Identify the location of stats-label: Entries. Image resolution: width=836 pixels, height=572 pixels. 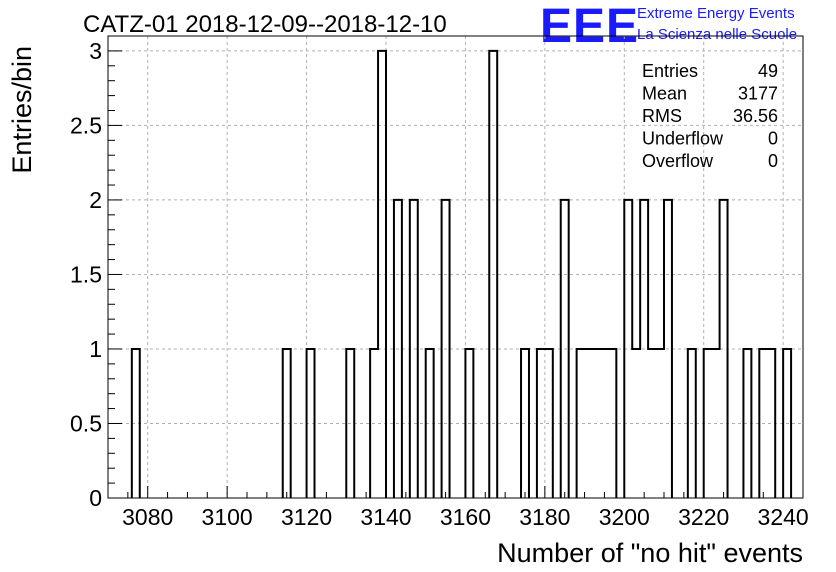
(670, 71).